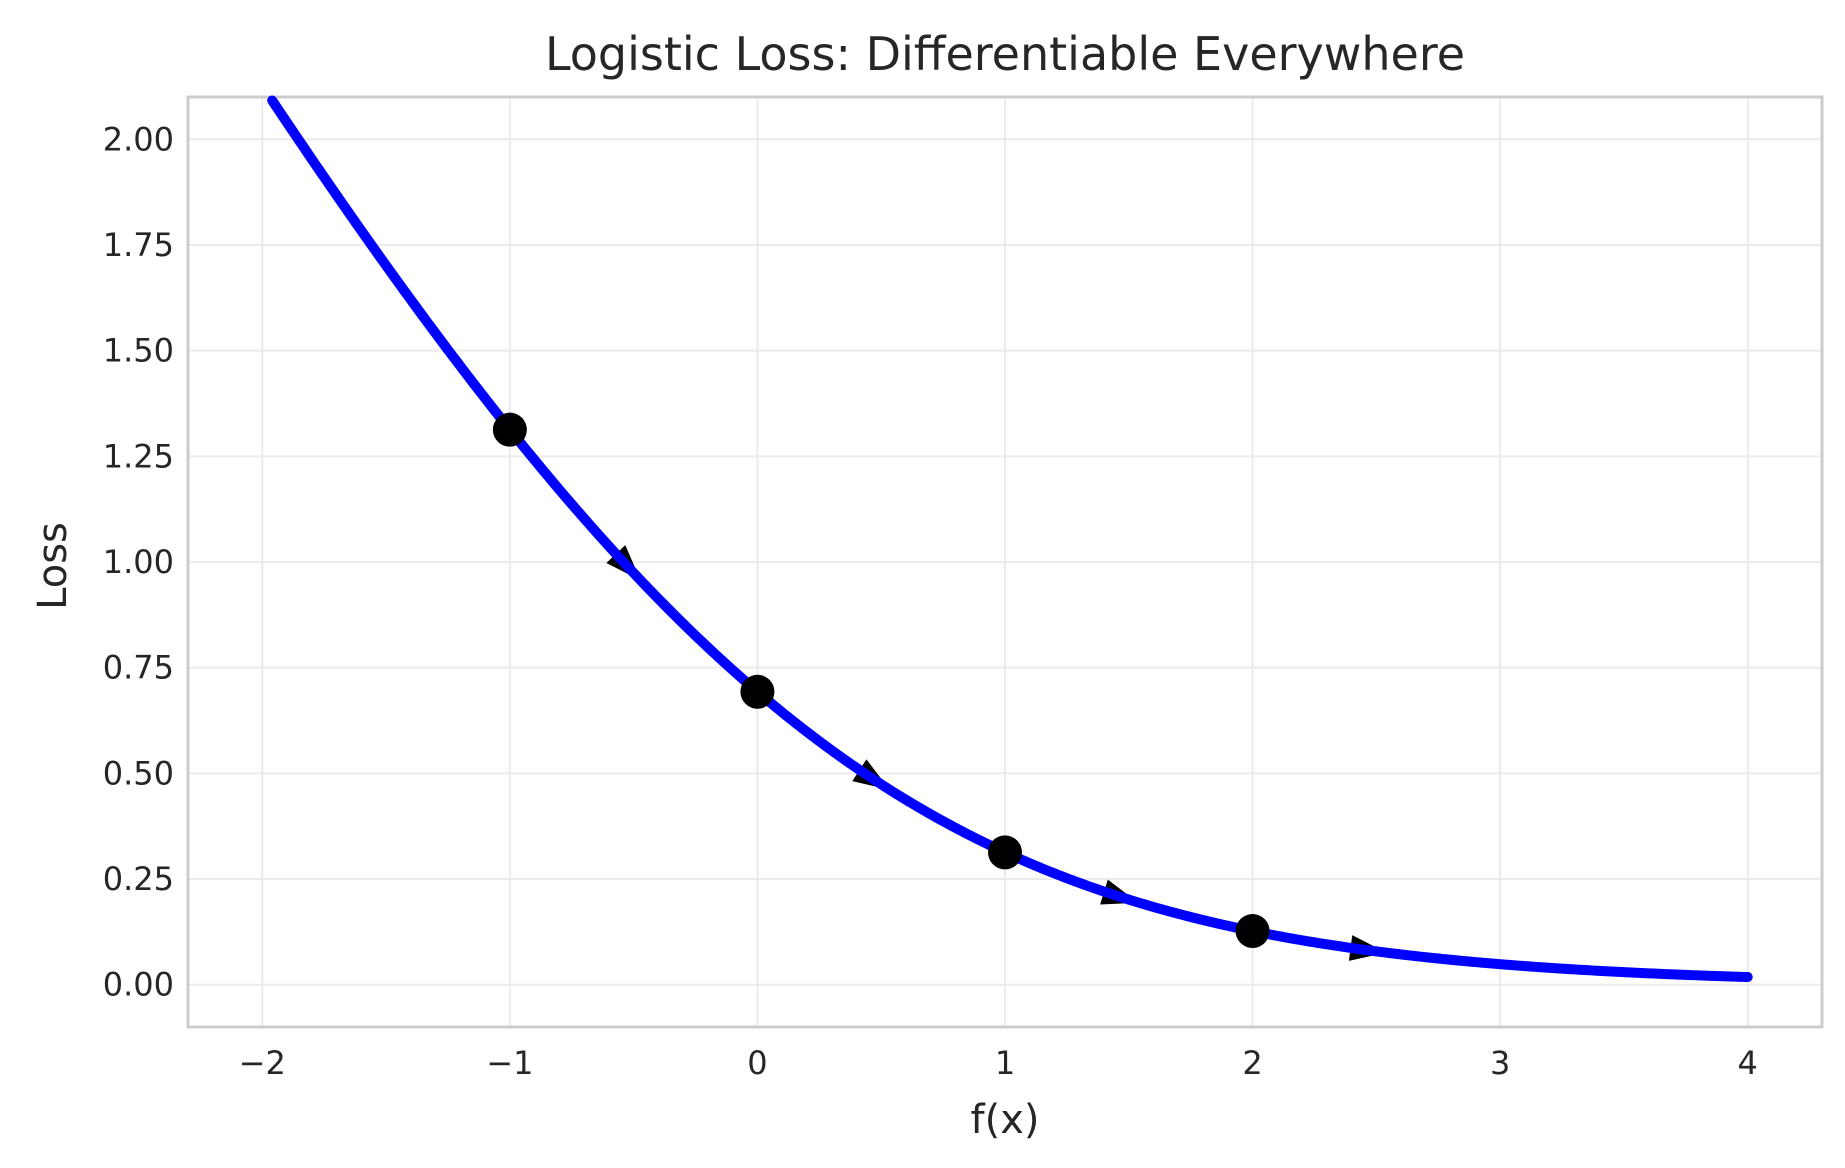  Describe the element at coordinates (138, 985) in the screenshot. I see `y-tick-label: 0.00` at that location.